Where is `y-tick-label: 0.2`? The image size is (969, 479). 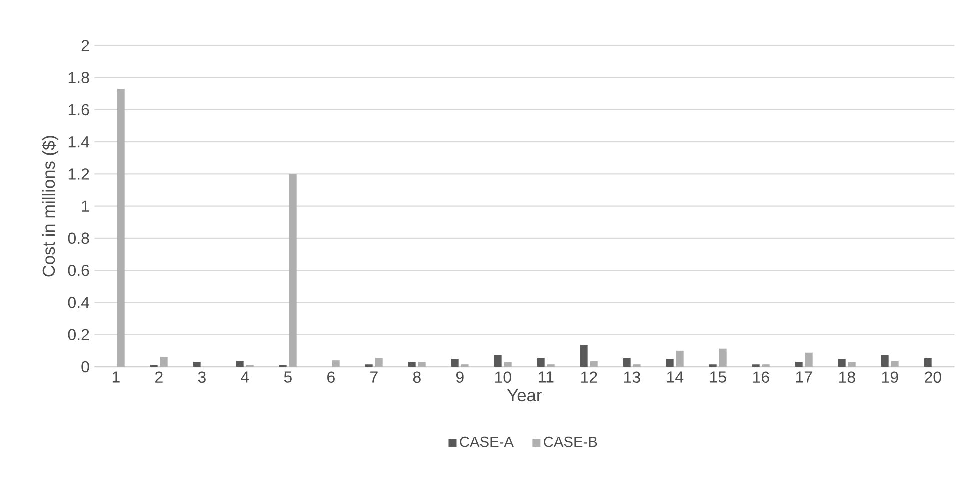 y-tick-label: 0.2 is located at coordinates (79, 335).